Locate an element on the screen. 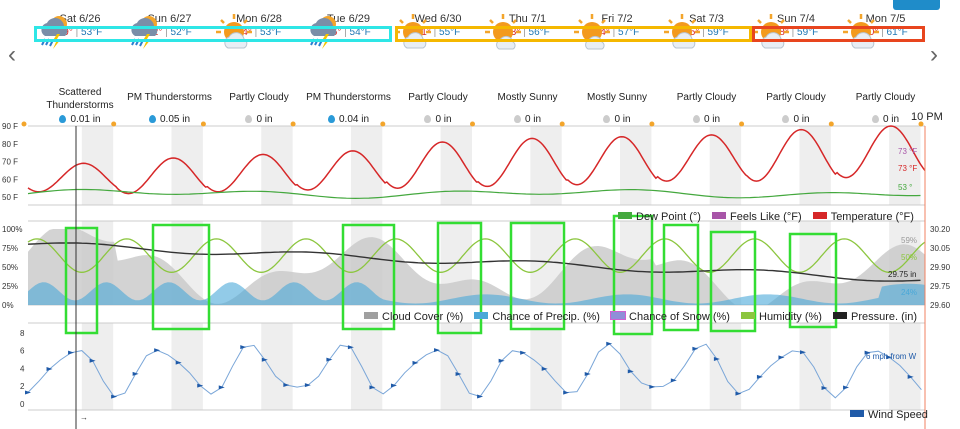  wind-y-tick: 4 is located at coordinates (22, 368).